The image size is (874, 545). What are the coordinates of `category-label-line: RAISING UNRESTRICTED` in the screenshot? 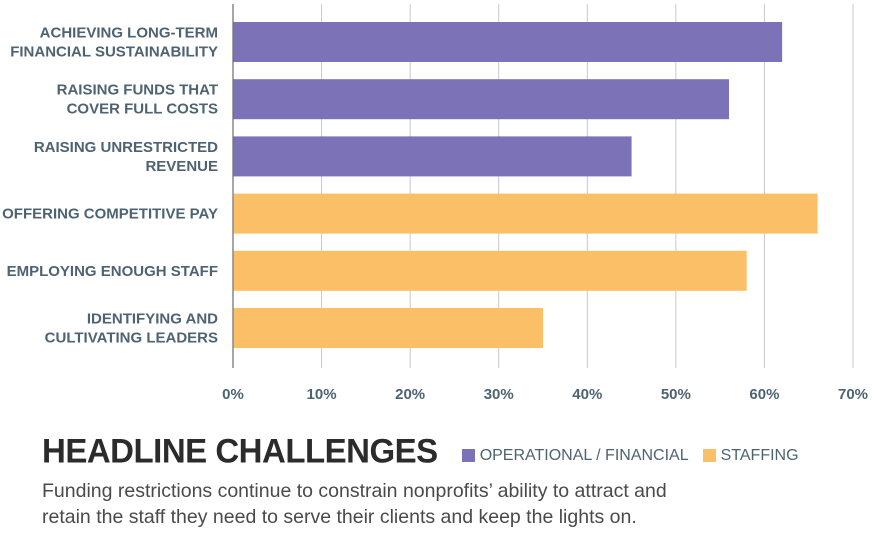 It's located at (126, 147).